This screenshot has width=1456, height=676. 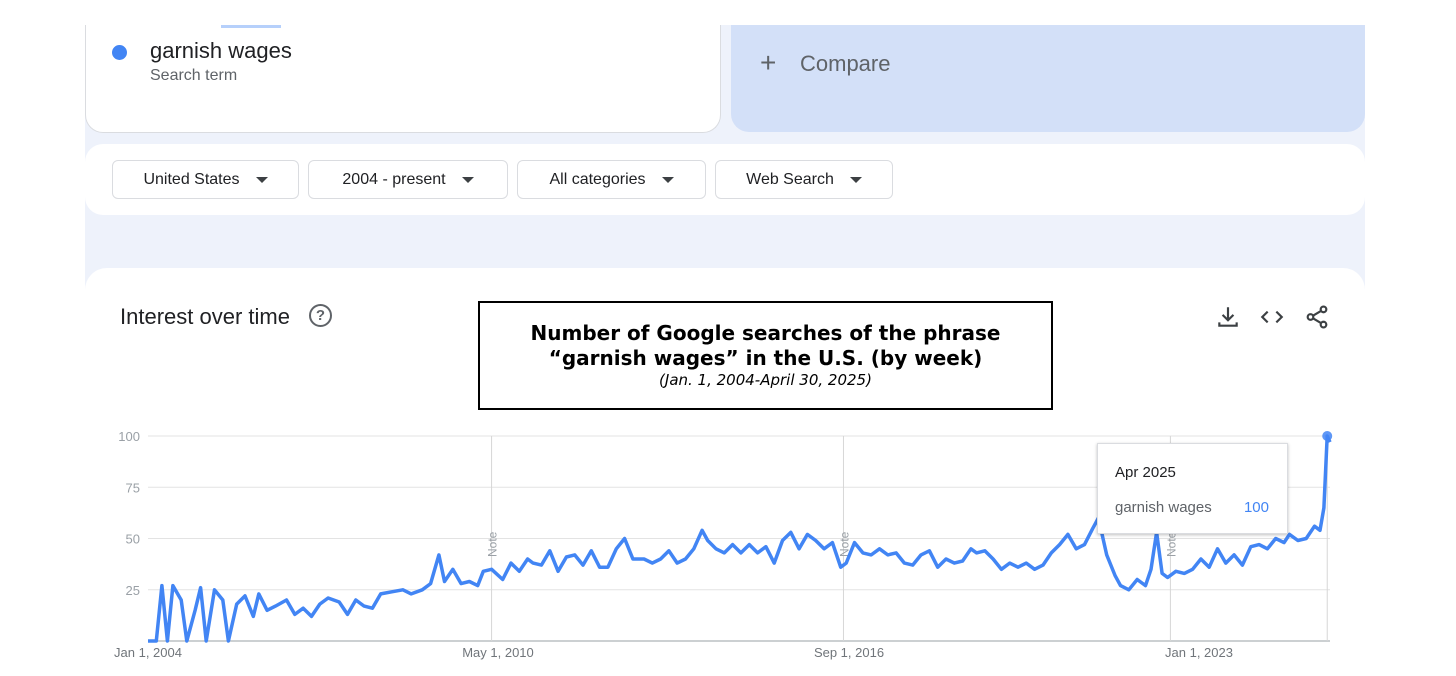 I want to click on property-label: Web Search, so click(x=790, y=179).